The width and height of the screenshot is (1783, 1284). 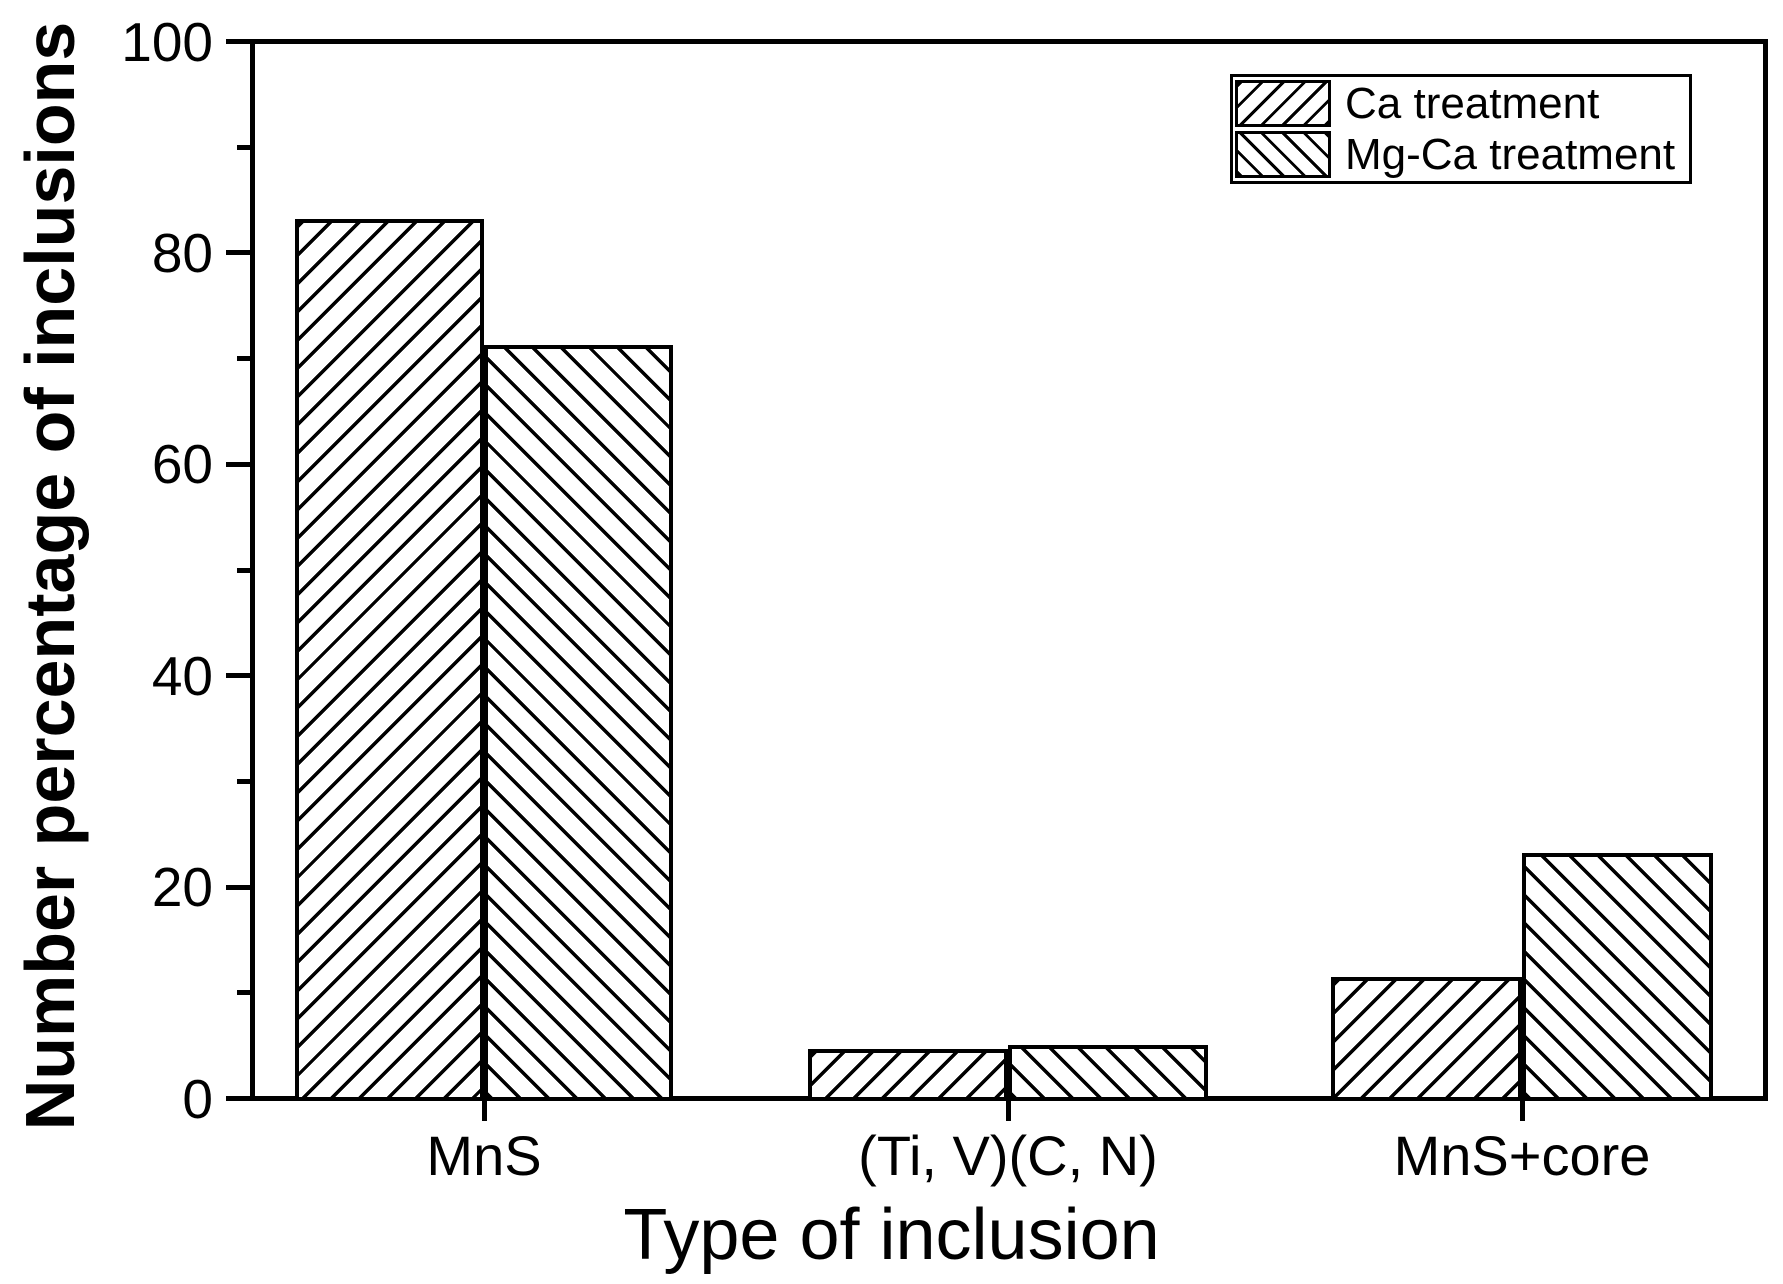 I want to click on y-tick-label-60: 60, so click(x=182, y=464).